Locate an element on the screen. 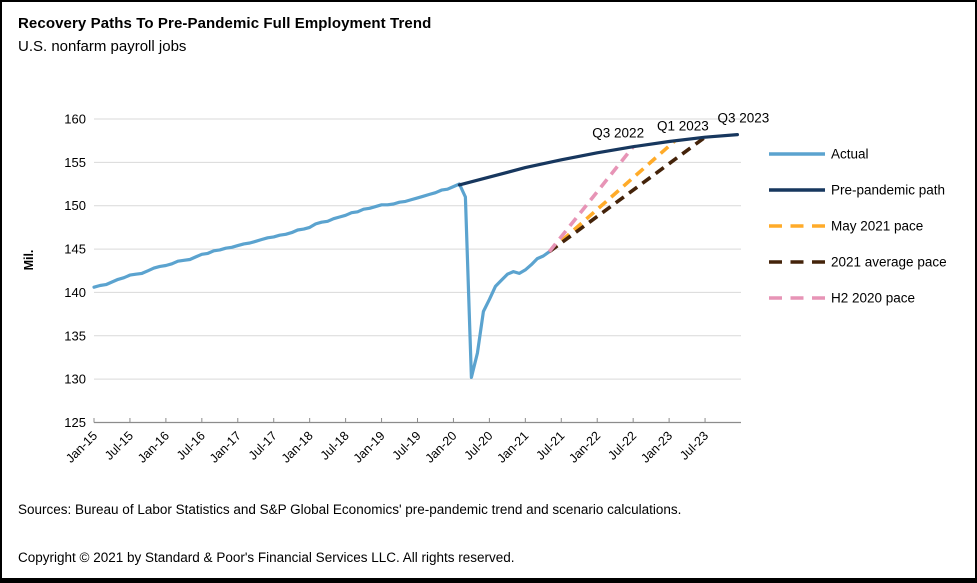  y-axis-title: Mil. is located at coordinates (29, 260).